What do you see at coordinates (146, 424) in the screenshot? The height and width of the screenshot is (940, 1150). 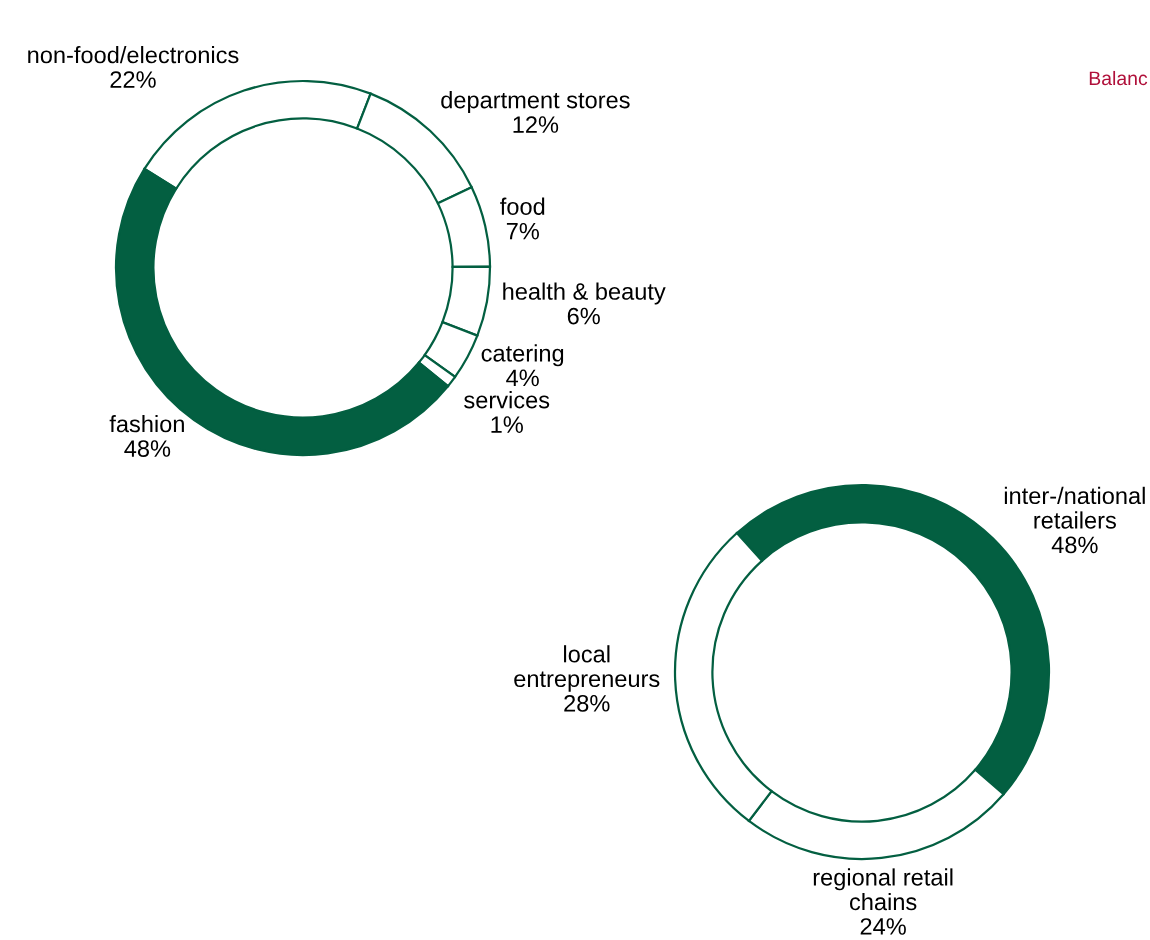 I see `slice-label: fashion` at bounding box center [146, 424].